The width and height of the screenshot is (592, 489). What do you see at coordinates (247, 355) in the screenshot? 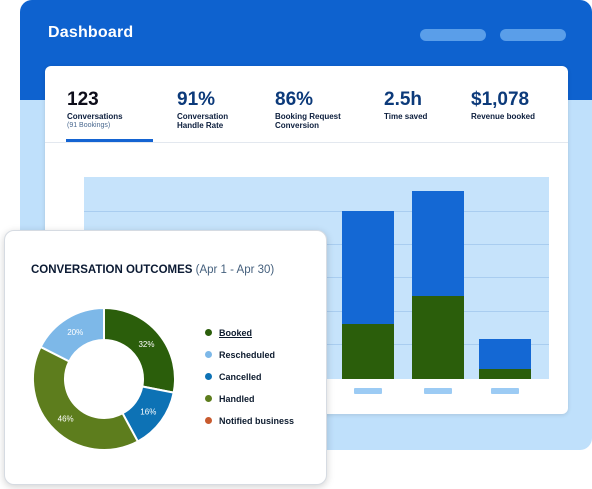
I see `legend-label: Rescheduled` at bounding box center [247, 355].